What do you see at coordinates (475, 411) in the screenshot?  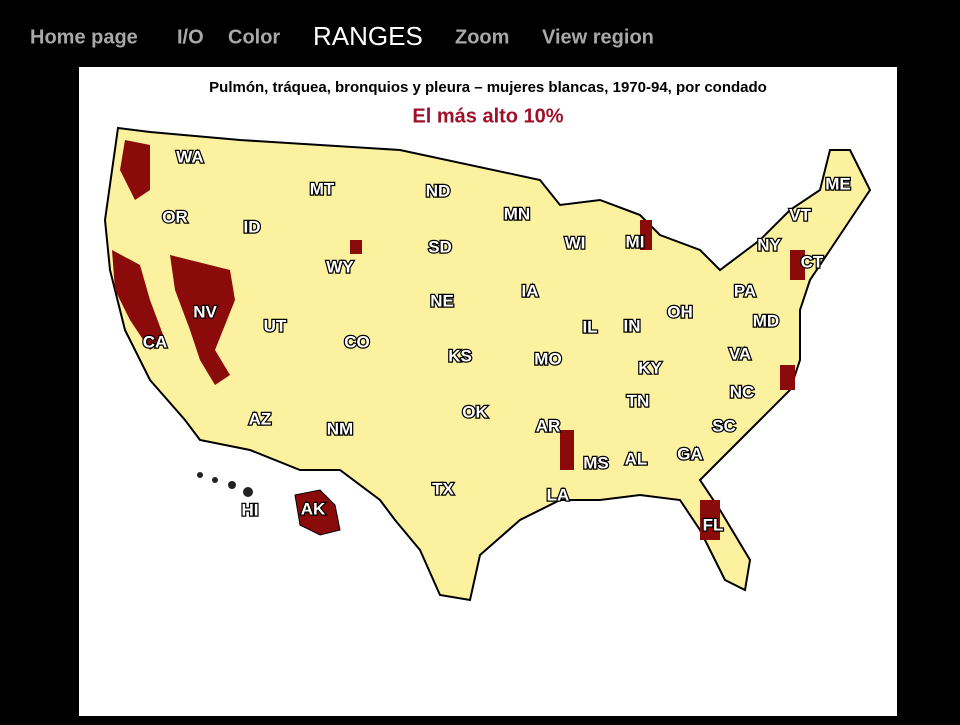 I see `state-label: OK` at bounding box center [475, 411].